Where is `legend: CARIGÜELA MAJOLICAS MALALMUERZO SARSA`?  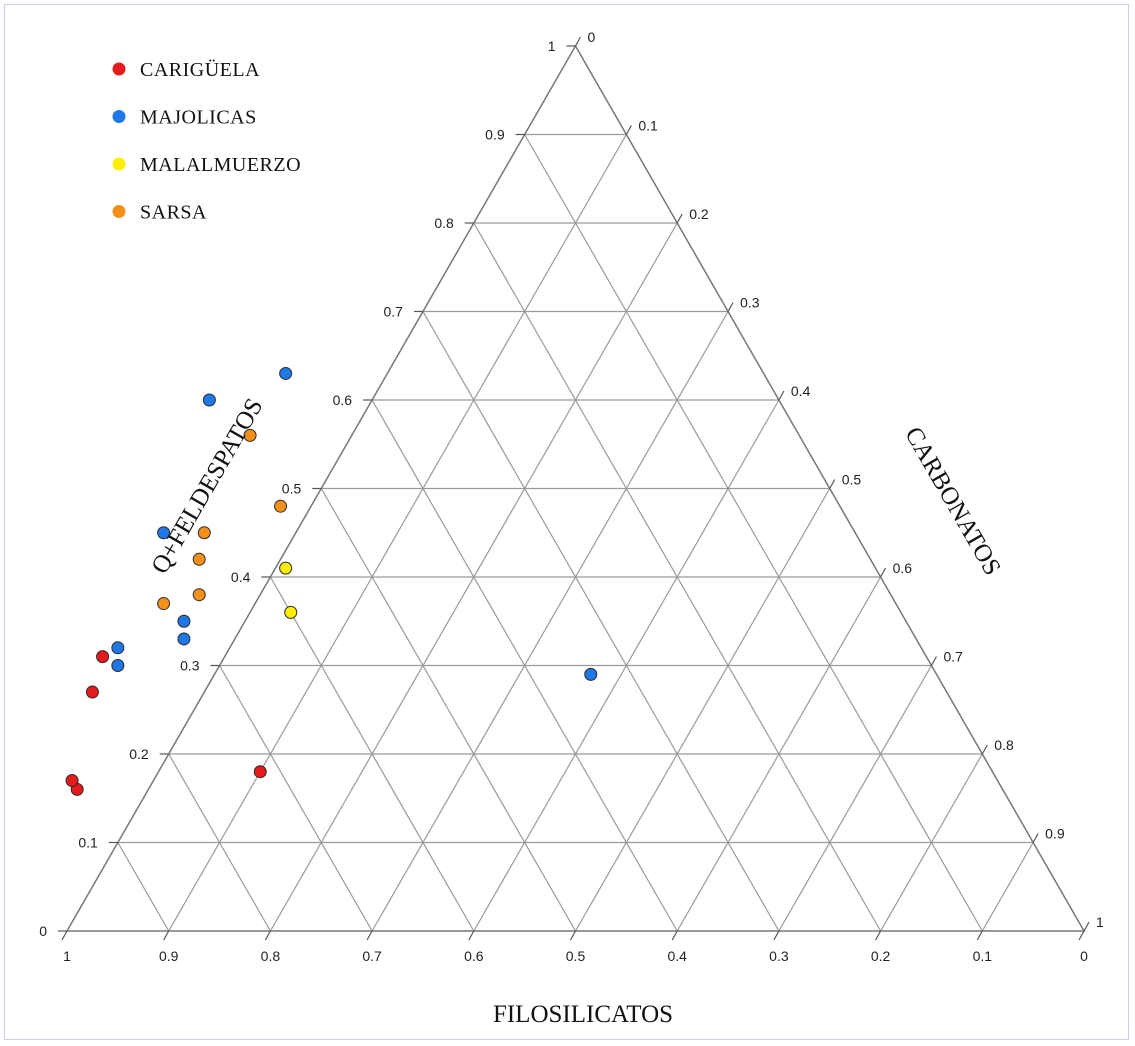 legend: CARIGÜELA MAJOLICAS MALALMUERZO SARSA is located at coordinates (206, 141).